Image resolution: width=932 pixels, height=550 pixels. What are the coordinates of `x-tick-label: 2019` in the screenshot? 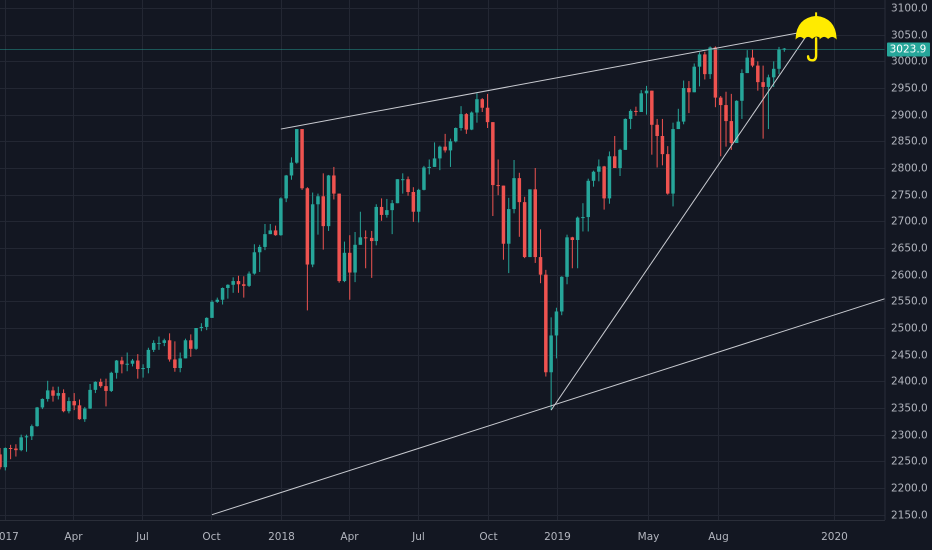 It's located at (557, 537).